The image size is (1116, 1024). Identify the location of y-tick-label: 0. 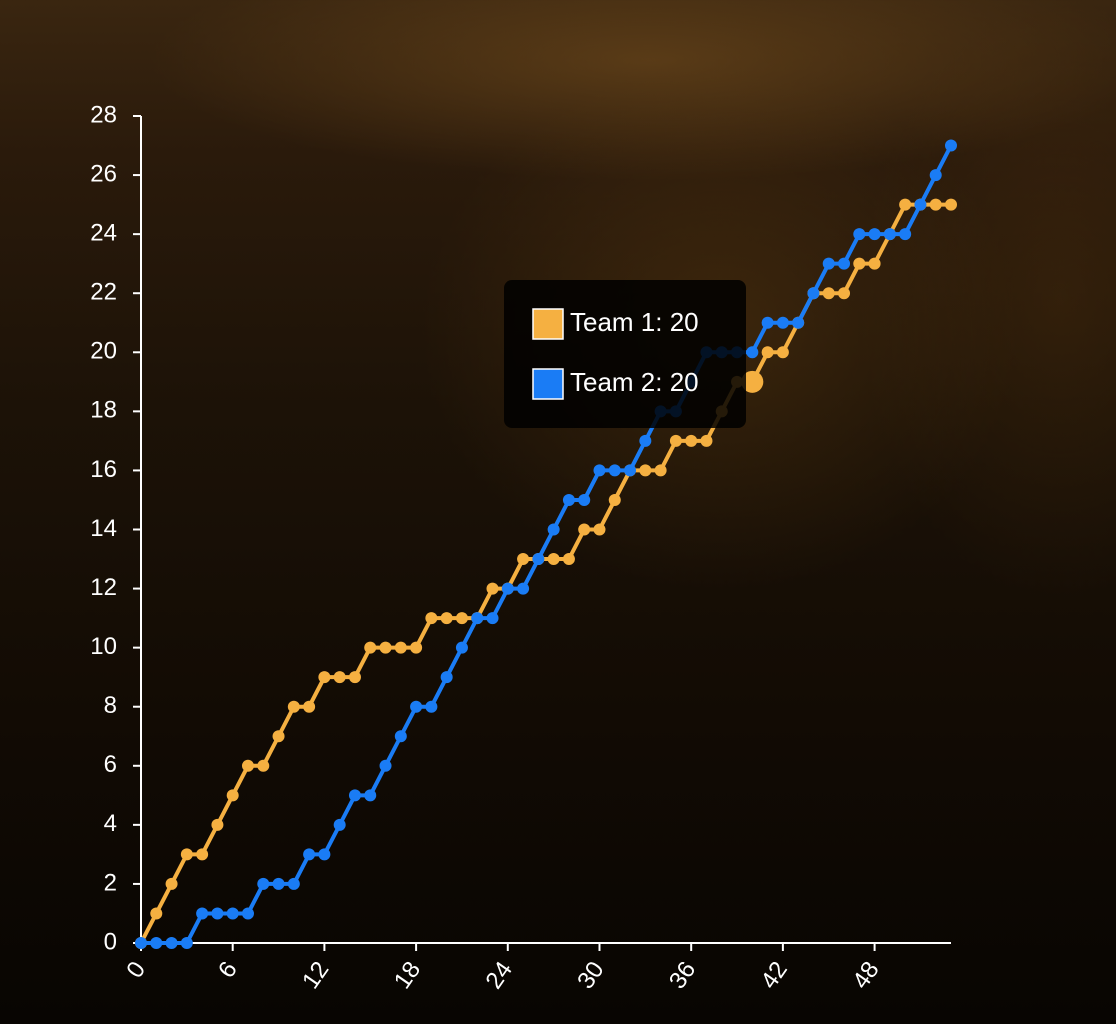
(110, 941).